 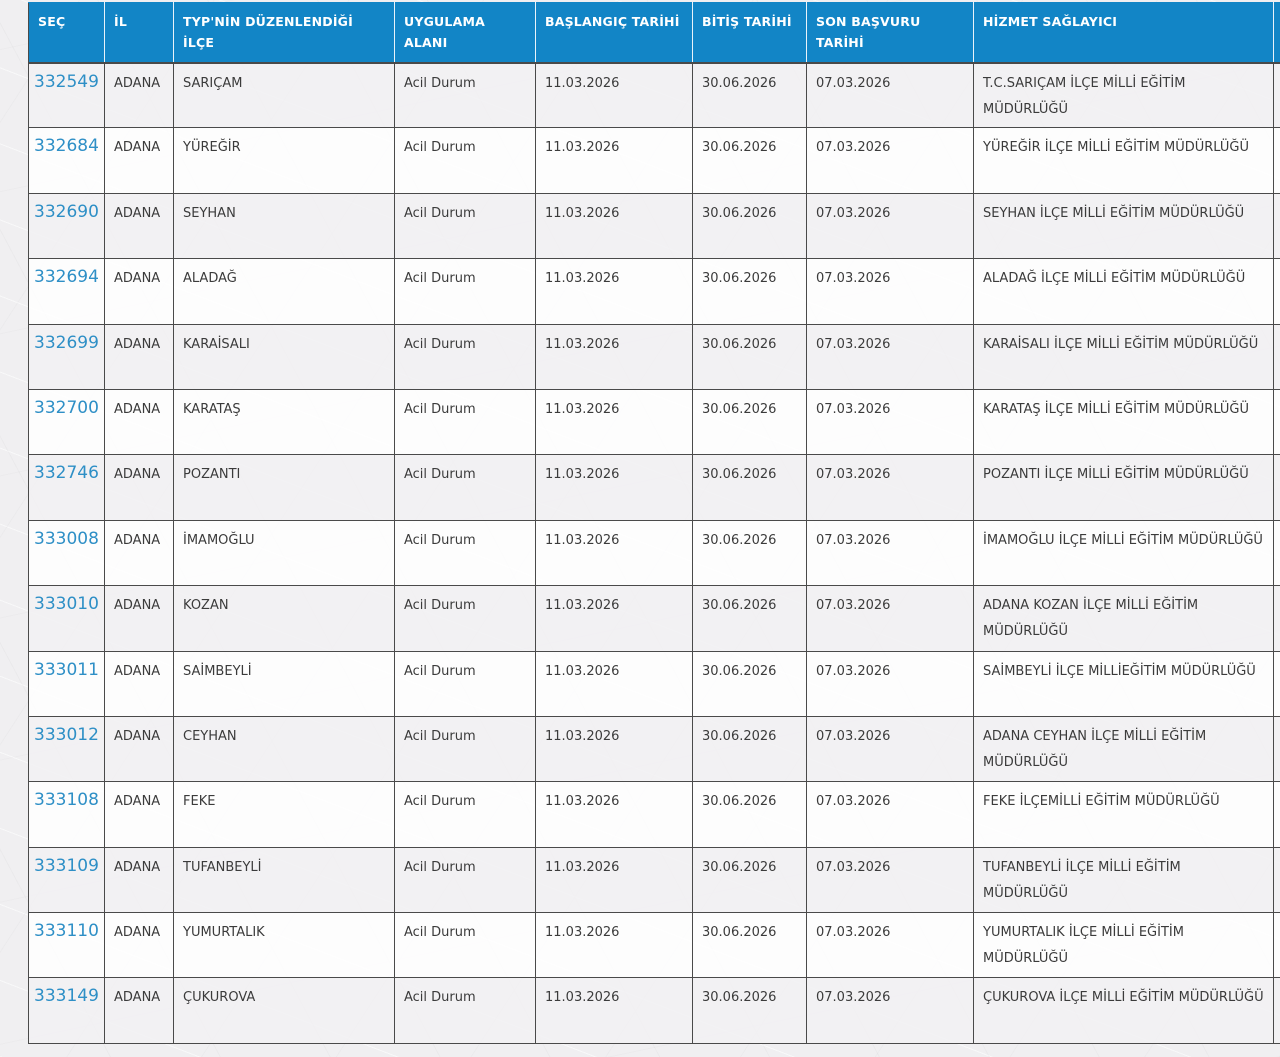 What do you see at coordinates (284, 749) in the screenshot?
I see `cell-ilce: CEYHAN` at bounding box center [284, 749].